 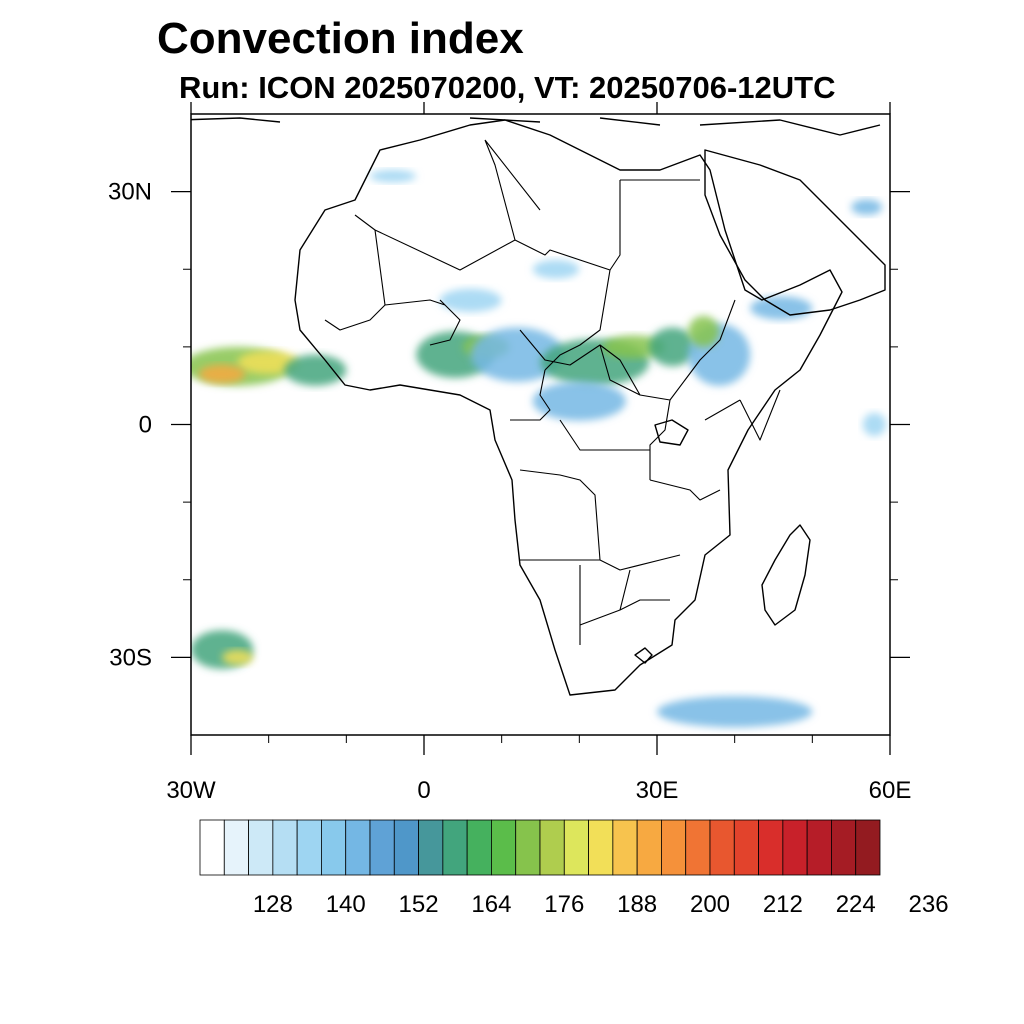 What do you see at coordinates (130, 657) in the screenshot?
I see `lat-tick-label: 30S` at bounding box center [130, 657].